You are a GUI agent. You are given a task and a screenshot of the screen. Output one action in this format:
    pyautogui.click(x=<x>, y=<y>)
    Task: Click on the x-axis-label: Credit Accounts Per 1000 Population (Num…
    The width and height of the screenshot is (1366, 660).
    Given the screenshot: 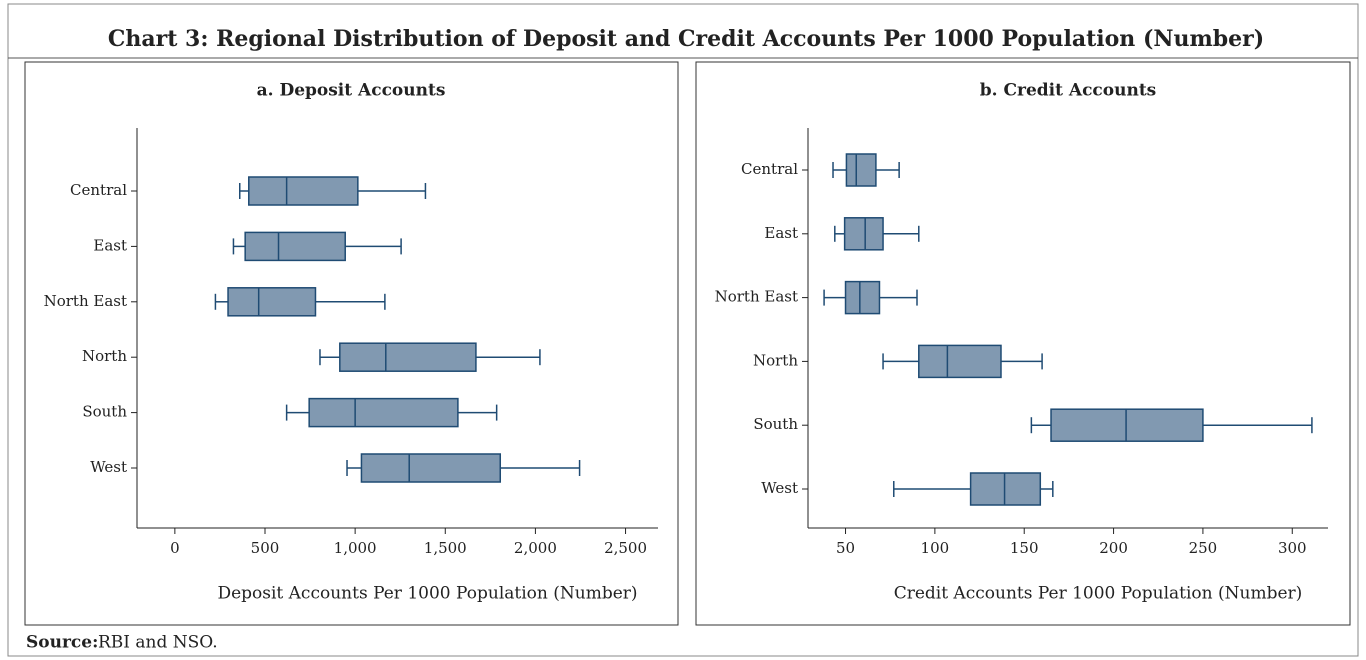 What is the action you would take?
    pyautogui.click(x=1098, y=594)
    